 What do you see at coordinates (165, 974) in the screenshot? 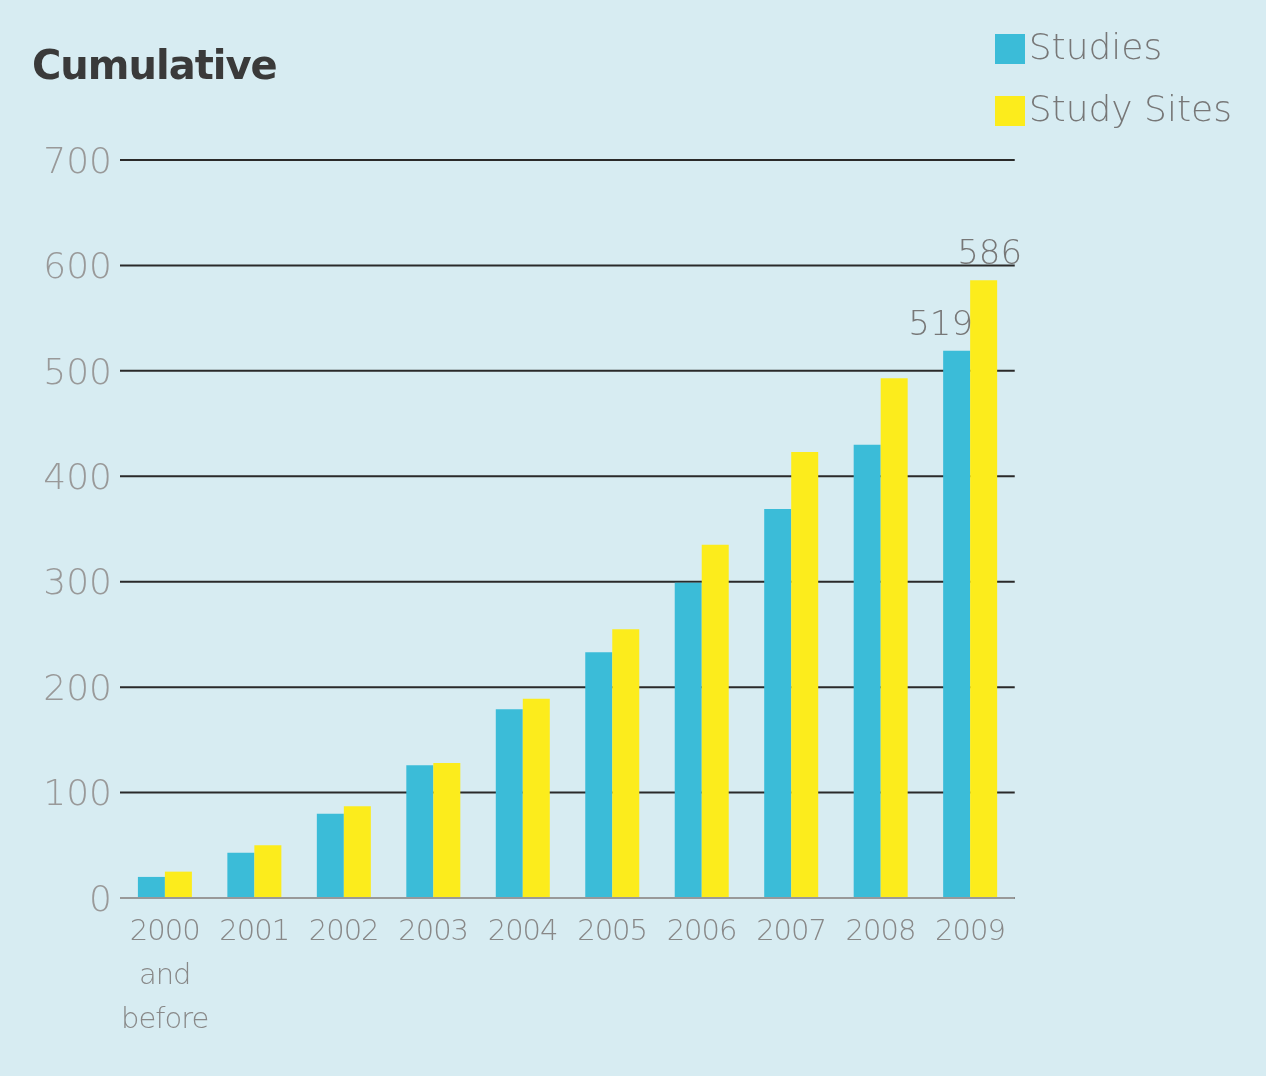
I see `x-tick-label: 2000 and before` at bounding box center [165, 974].